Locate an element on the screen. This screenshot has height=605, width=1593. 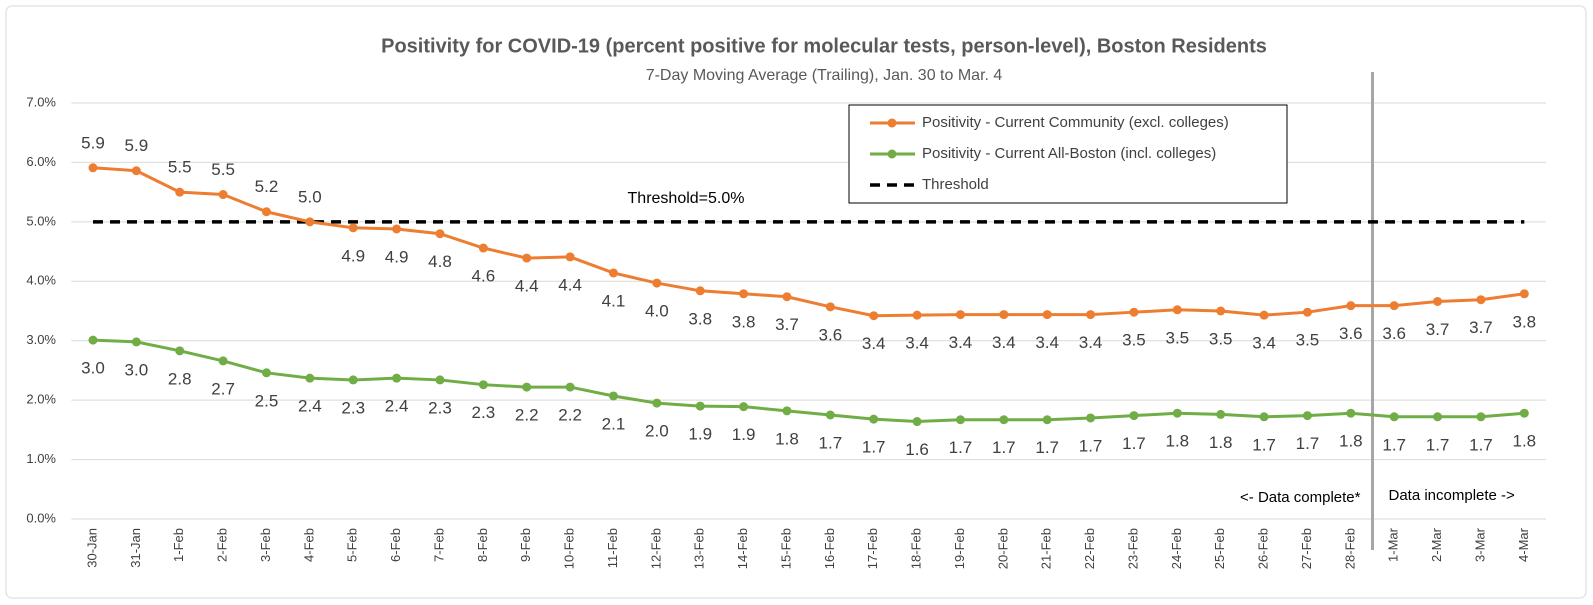
data-label: 4.9 is located at coordinates (353, 255).